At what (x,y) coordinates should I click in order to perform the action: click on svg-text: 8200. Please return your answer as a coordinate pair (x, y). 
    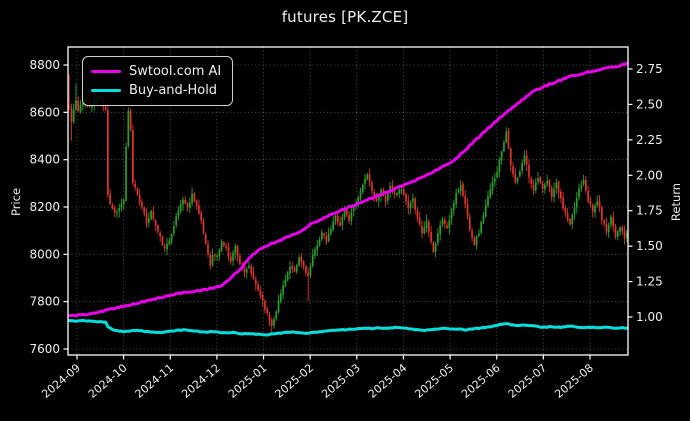
    Looking at the image, I should click on (44, 207).